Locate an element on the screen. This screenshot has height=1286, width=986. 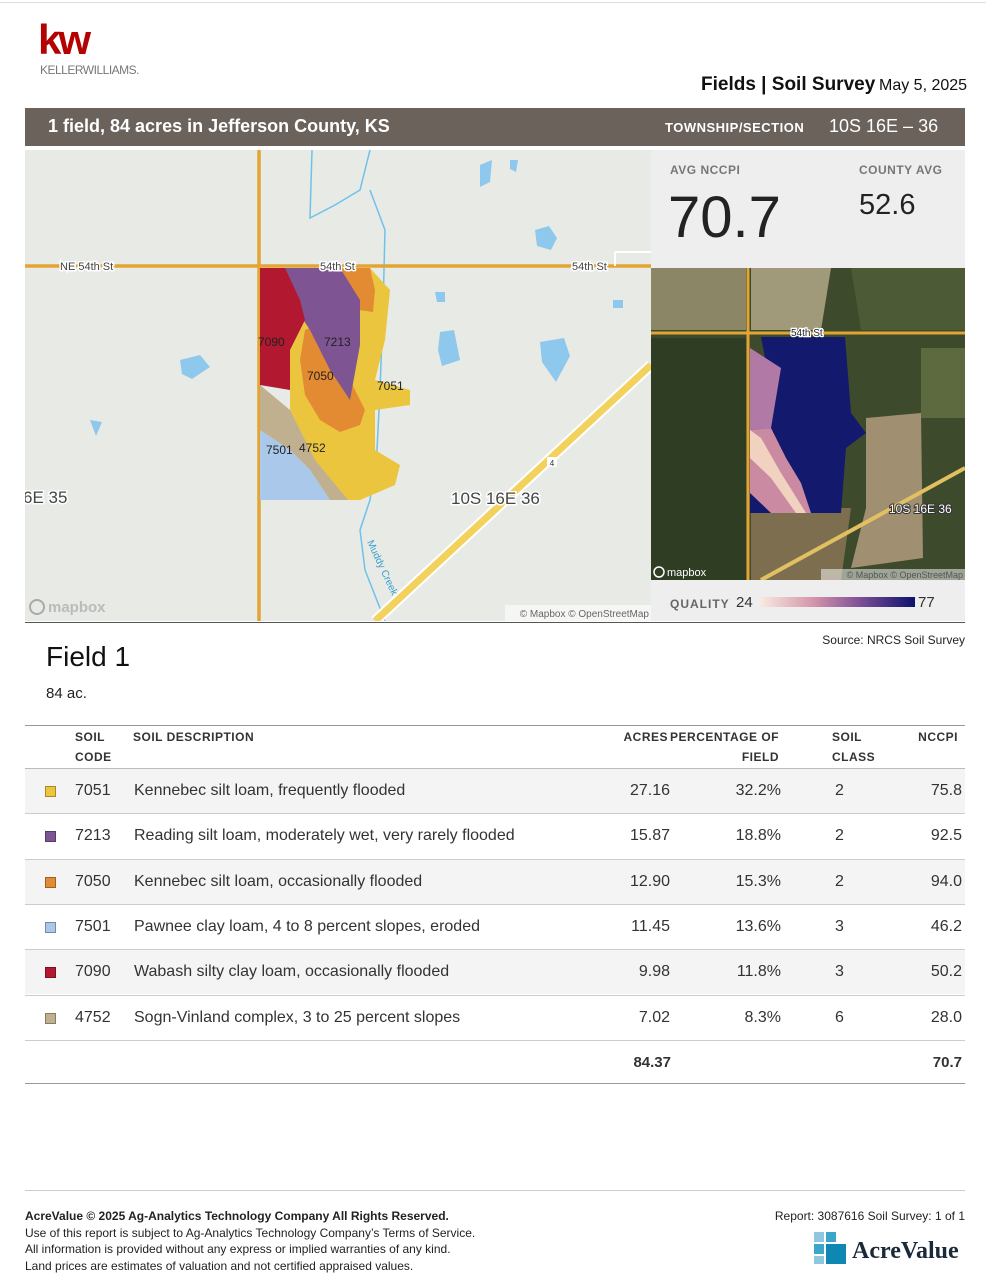
quality-overlay is located at coordinates (808, 425).